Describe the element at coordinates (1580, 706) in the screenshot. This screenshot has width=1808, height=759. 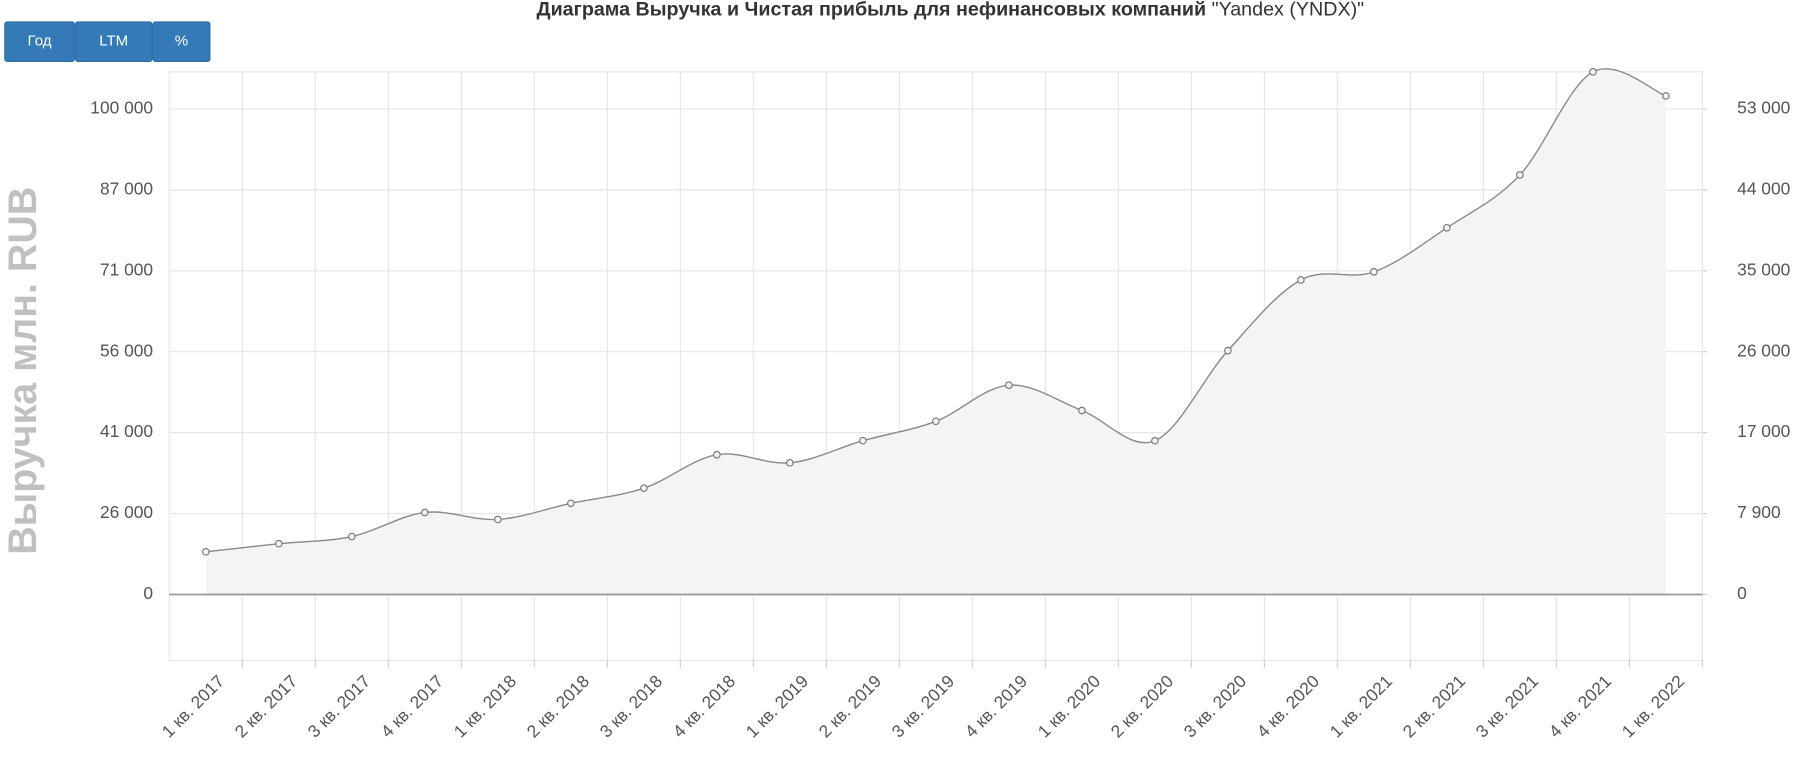
I see `x-tick-label: 4 кв. 2021` at that location.